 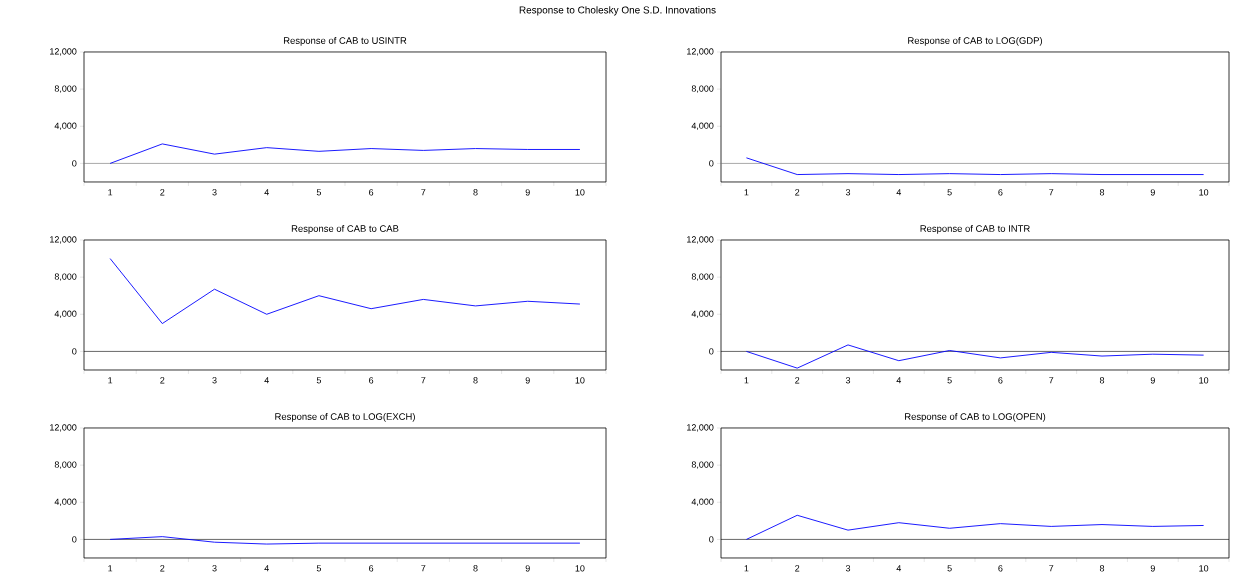 What do you see at coordinates (975, 229) in the screenshot?
I see `chart-title: Response of CAB to INTR` at bounding box center [975, 229].